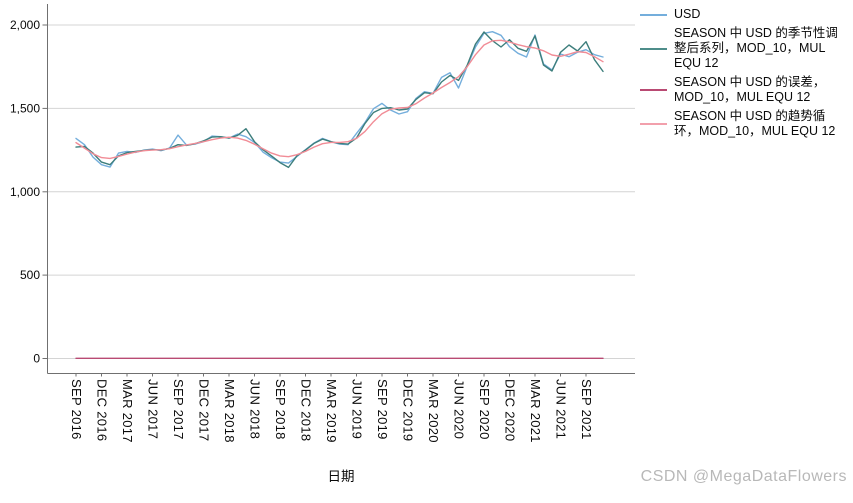 This screenshot has width=853, height=503. Describe the element at coordinates (750, 48) in the screenshot. I see `legend-label-line: 整后系列，MOD_10，MUL` at that location.